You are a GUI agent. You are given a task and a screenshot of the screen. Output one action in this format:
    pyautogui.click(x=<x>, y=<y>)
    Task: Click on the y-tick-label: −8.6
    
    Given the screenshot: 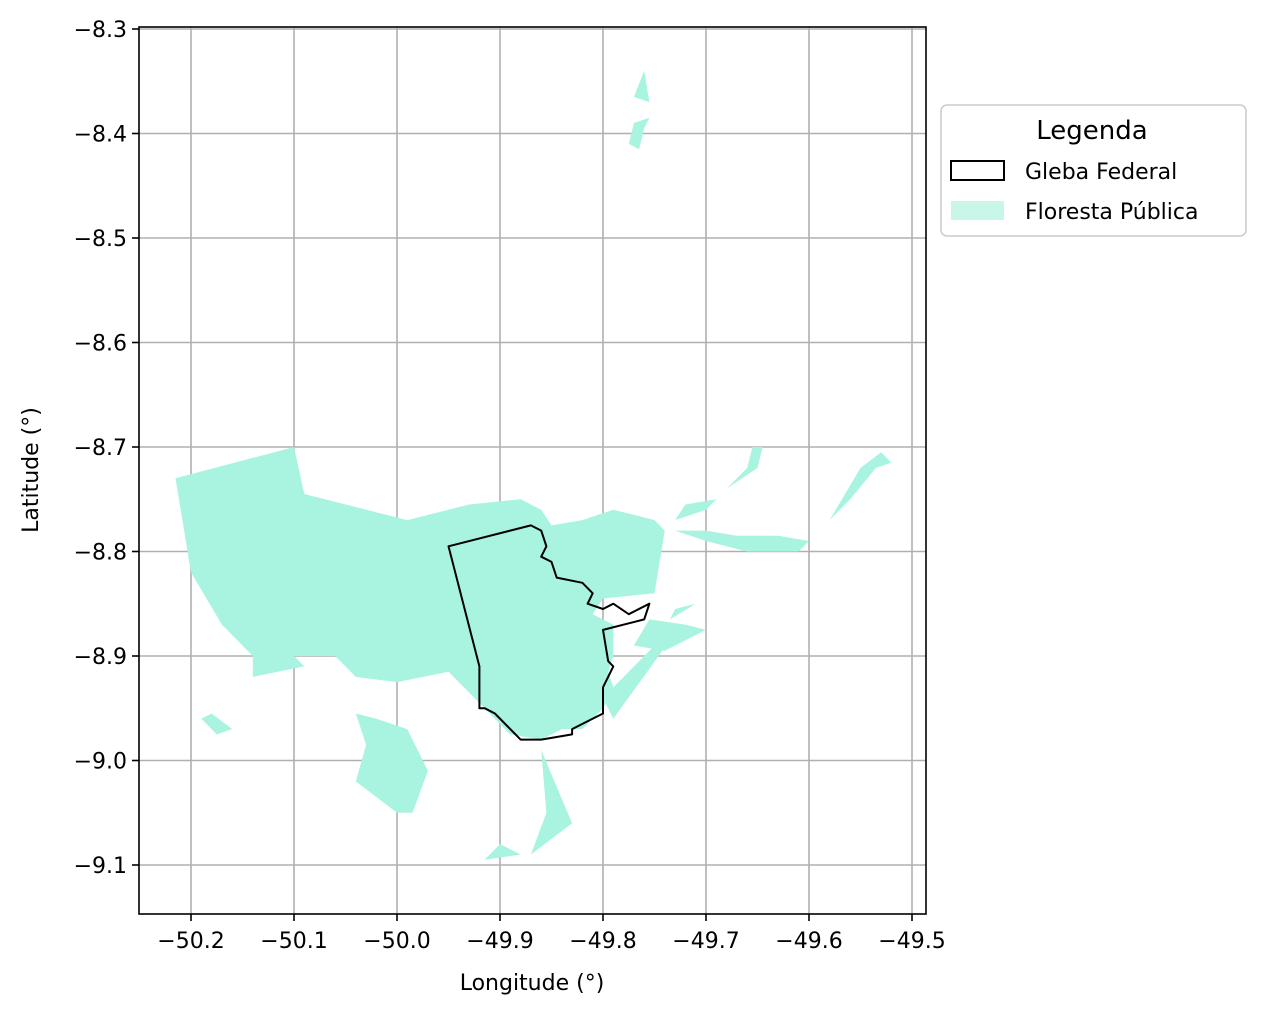 What is the action you would take?
    pyautogui.click(x=100, y=344)
    